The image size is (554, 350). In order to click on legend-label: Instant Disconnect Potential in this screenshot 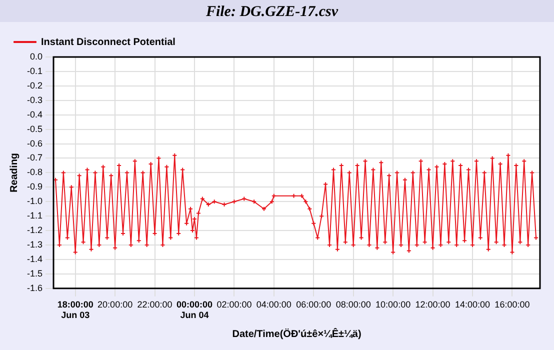, I will do `click(108, 42)`.